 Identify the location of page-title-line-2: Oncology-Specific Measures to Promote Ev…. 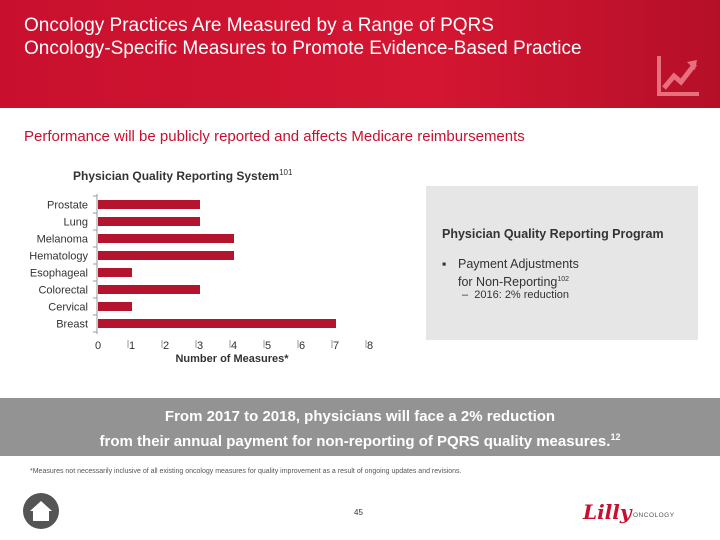
(303, 48).